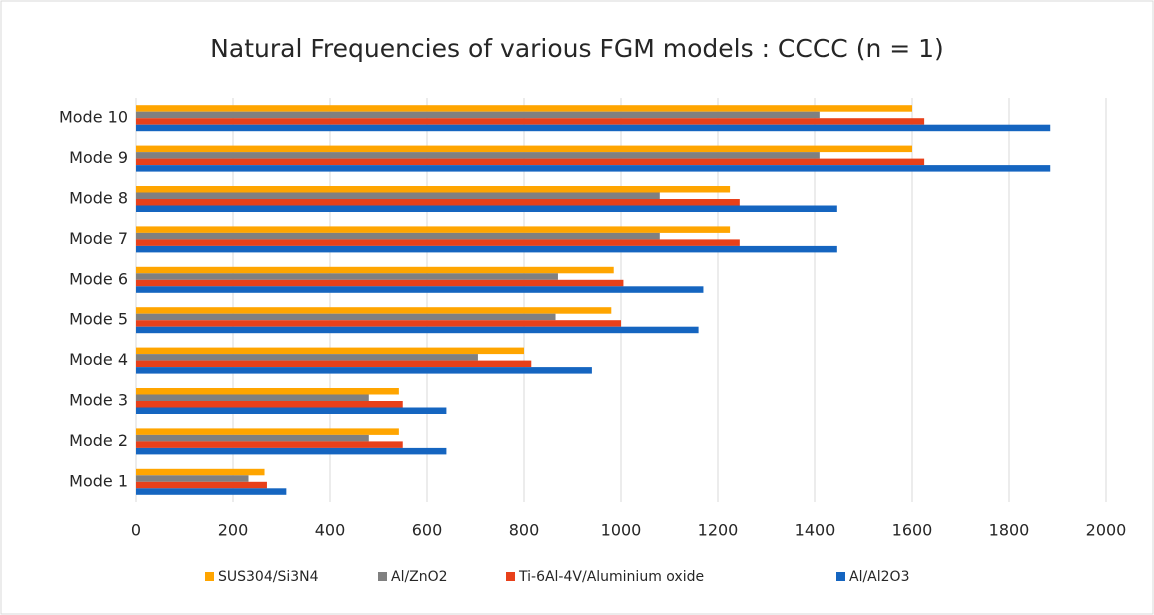 Image resolution: width=1154 pixels, height=615 pixels. Describe the element at coordinates (524, 530) in the screenshot. I see `x-tick-label: 800` at that location.